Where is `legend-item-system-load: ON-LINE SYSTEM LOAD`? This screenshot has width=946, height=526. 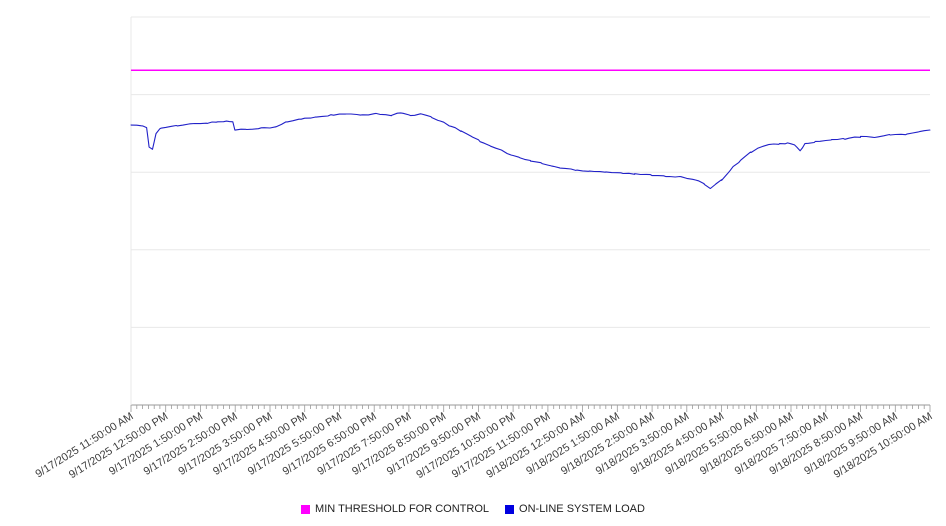 legend-item-system-load: ON-LINE SYSTEM LOAD is located at coordinates (575, 509).